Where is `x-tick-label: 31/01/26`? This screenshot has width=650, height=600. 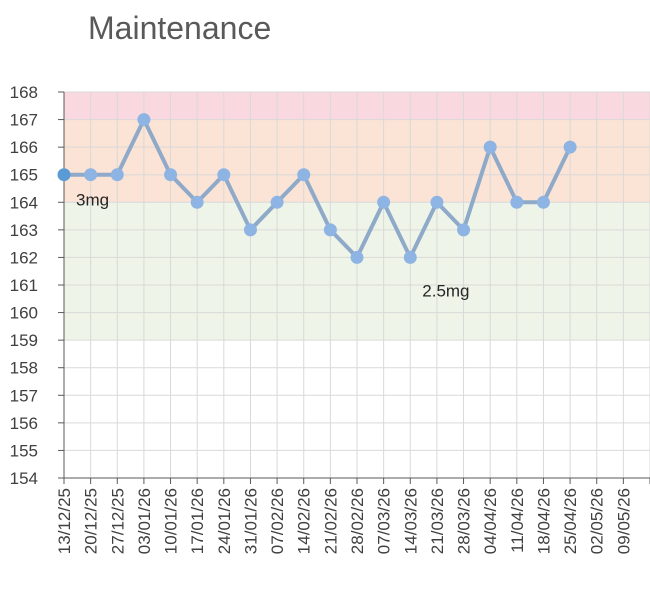 x-tick-label: 31/01/26 is located at coordinates (250, 521).